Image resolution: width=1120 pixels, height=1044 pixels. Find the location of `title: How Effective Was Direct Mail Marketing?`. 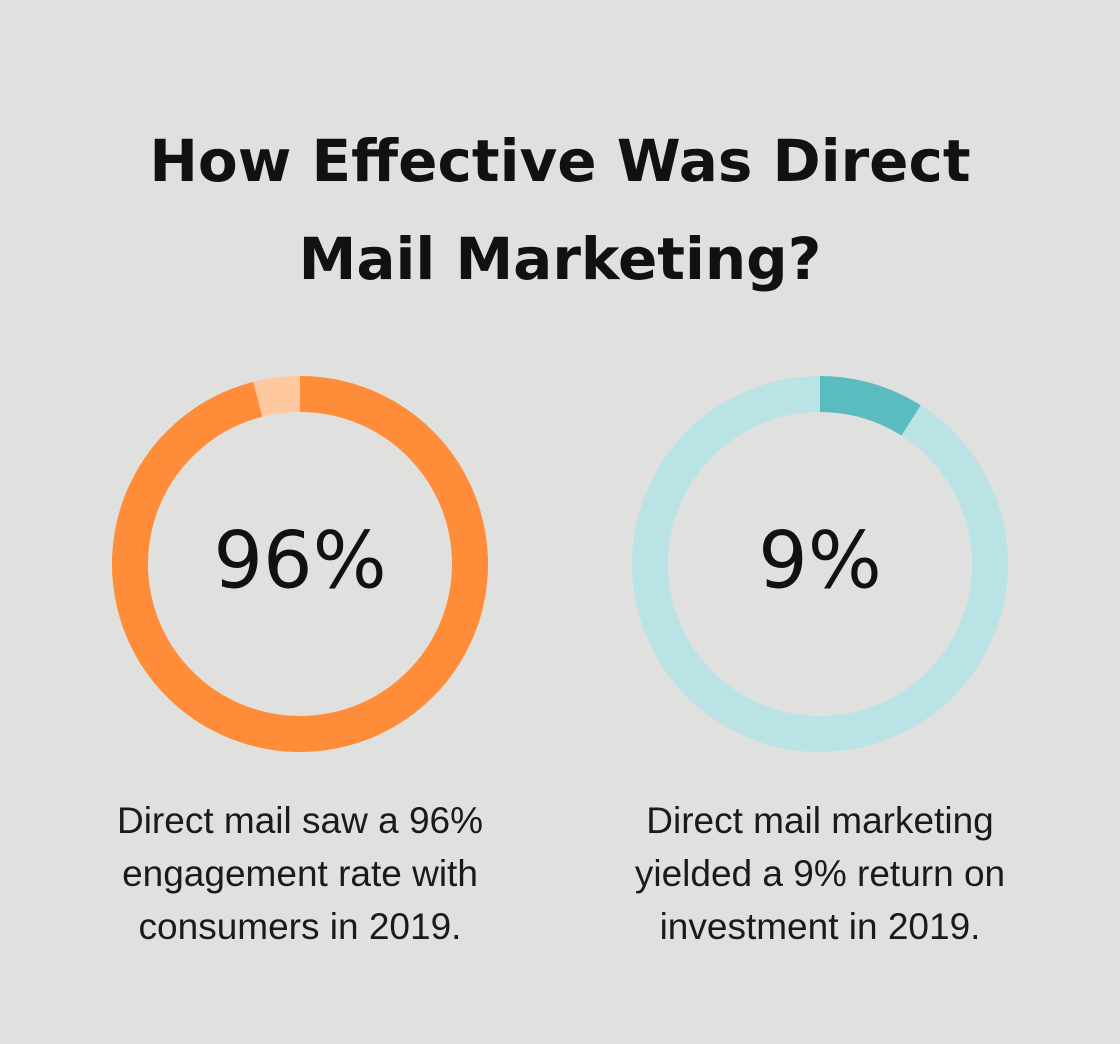

title: How Effective Was Direct Mail Marketing? is located at coordinates (560, 210).